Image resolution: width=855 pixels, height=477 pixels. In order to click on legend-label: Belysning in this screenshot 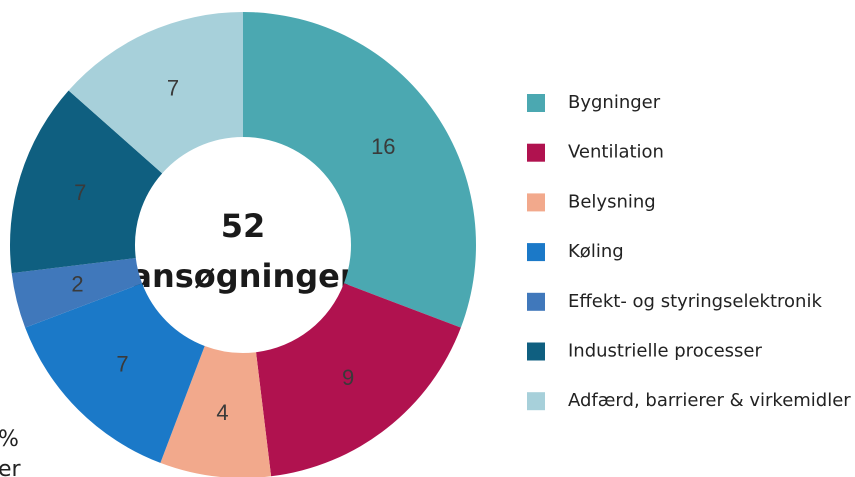, I will do `click(612, 201)`.